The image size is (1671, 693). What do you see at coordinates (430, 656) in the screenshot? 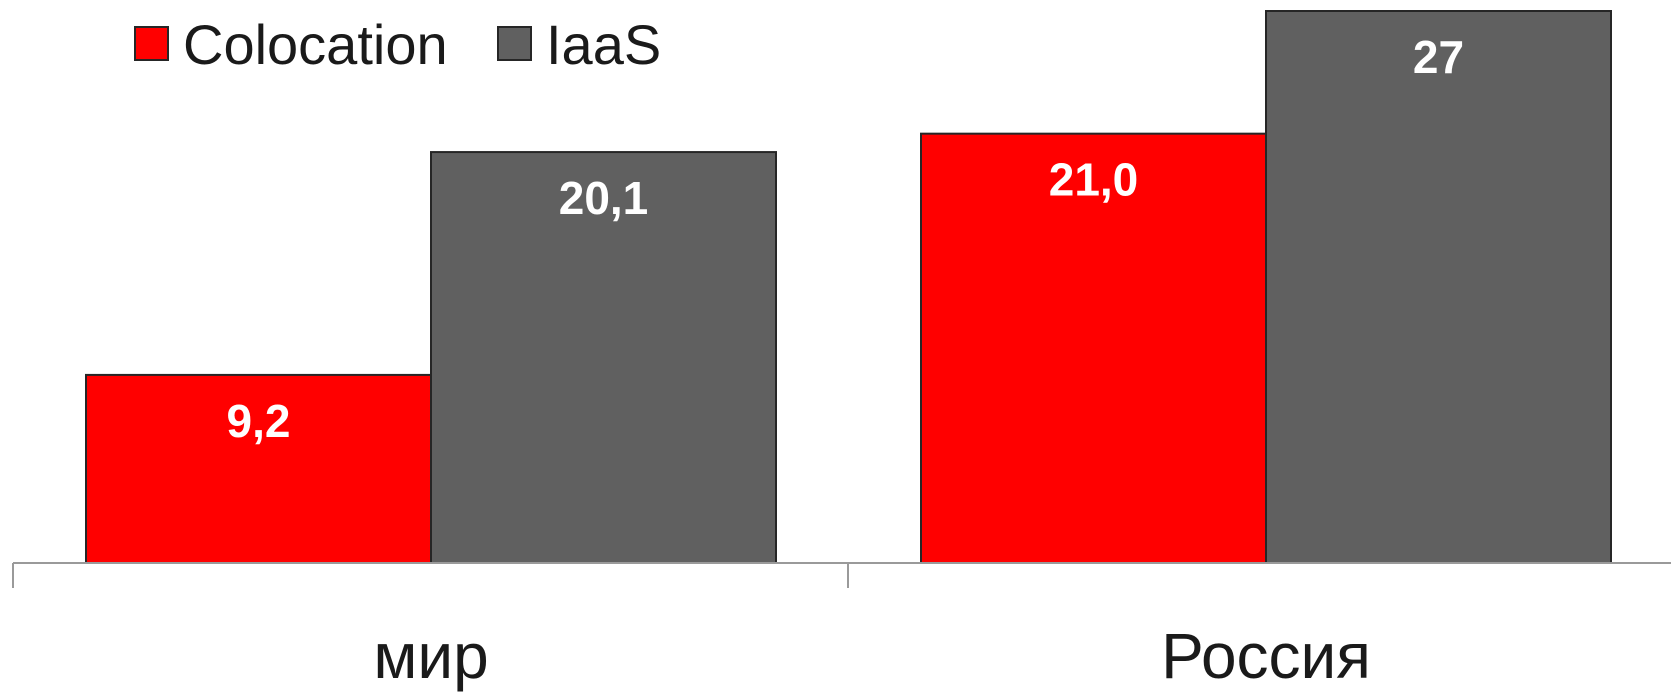
I see `category-label: мир` at bounding box center [430, 656].